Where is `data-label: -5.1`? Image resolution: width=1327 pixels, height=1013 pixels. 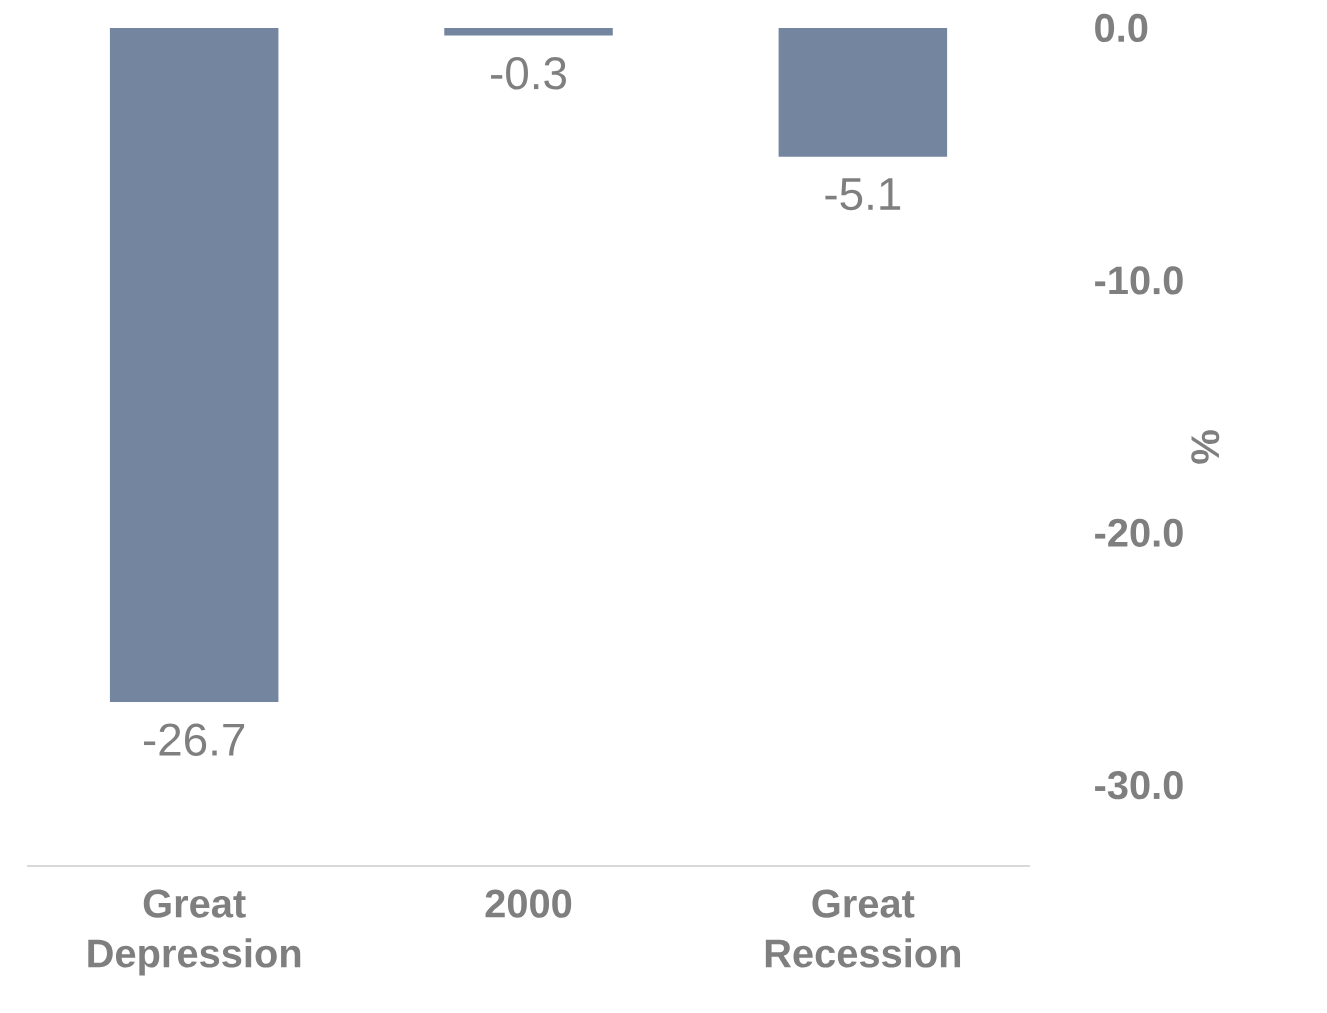
data-label: -5.1 is located at coordinates (863, 194).